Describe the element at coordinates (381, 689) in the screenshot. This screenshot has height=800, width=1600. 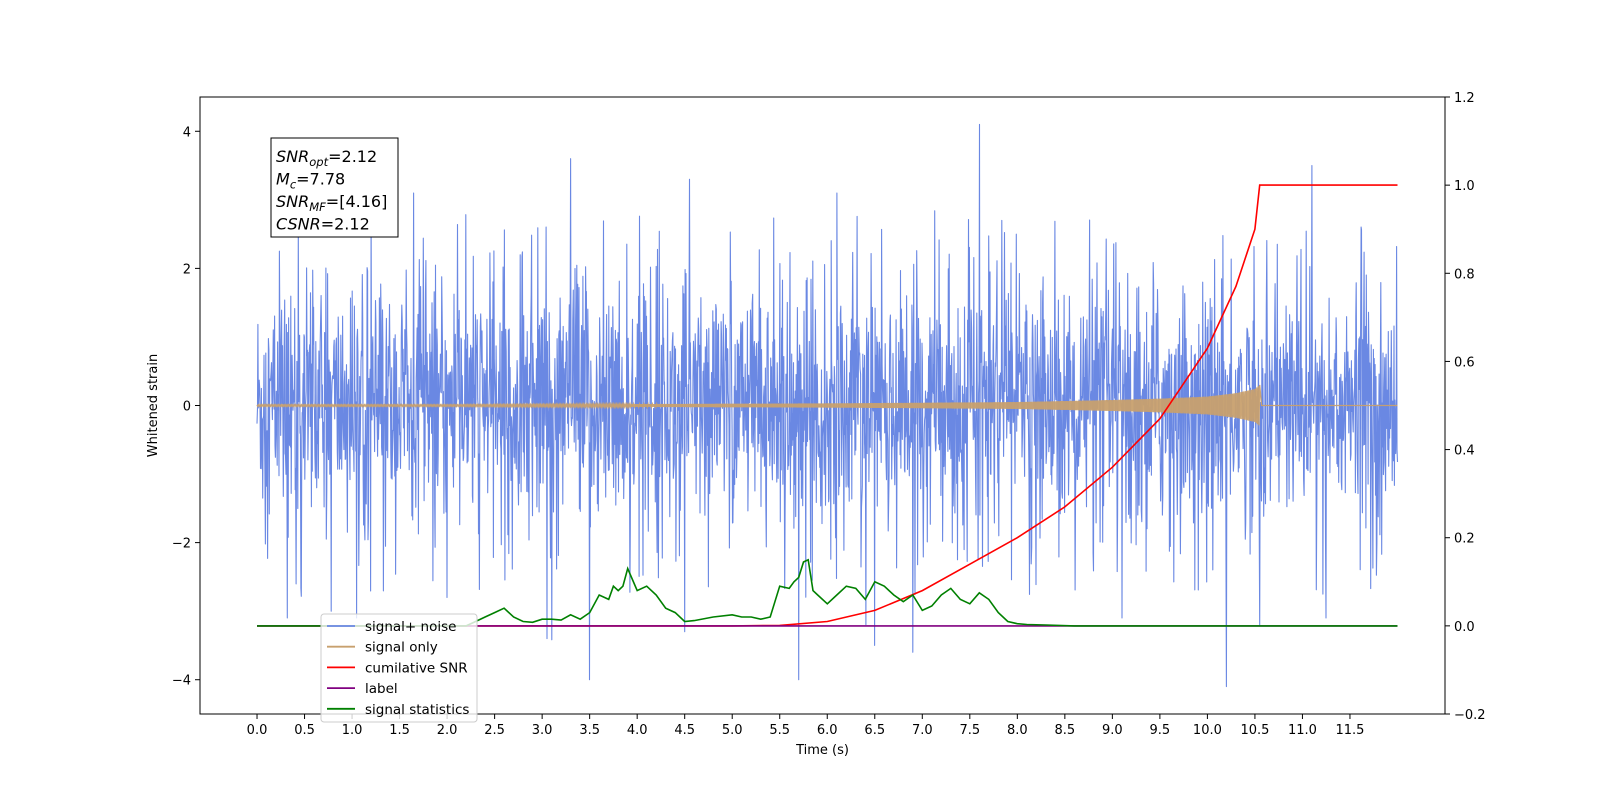
I see `legend-entry: label` at that location.